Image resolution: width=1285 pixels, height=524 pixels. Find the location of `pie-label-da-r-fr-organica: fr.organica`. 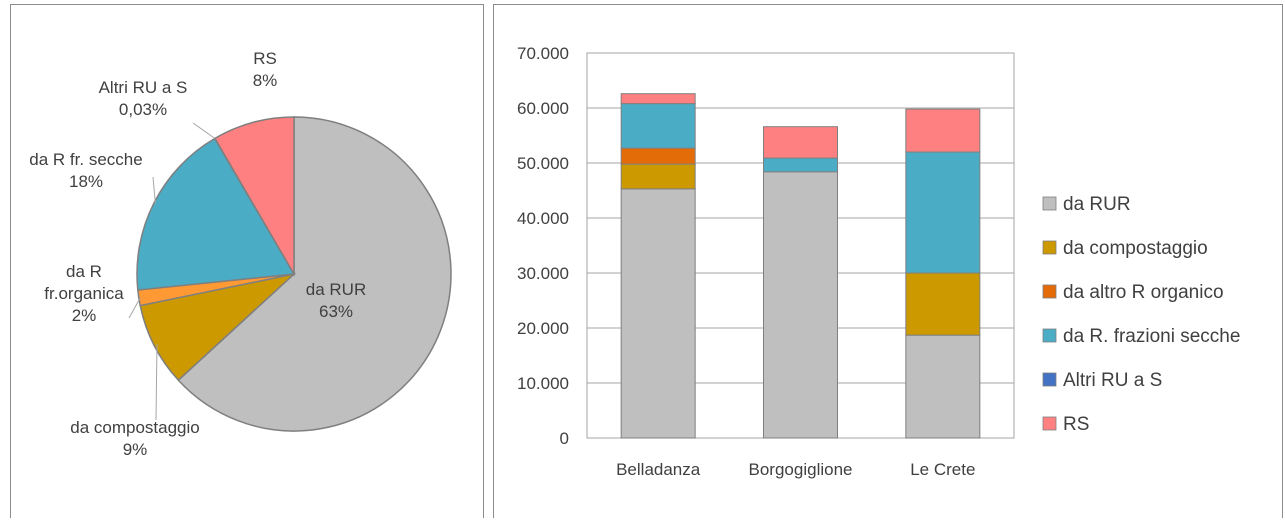

pie-label-da-r-fr-organica: fr.organica is located at coordinates (84, 293).